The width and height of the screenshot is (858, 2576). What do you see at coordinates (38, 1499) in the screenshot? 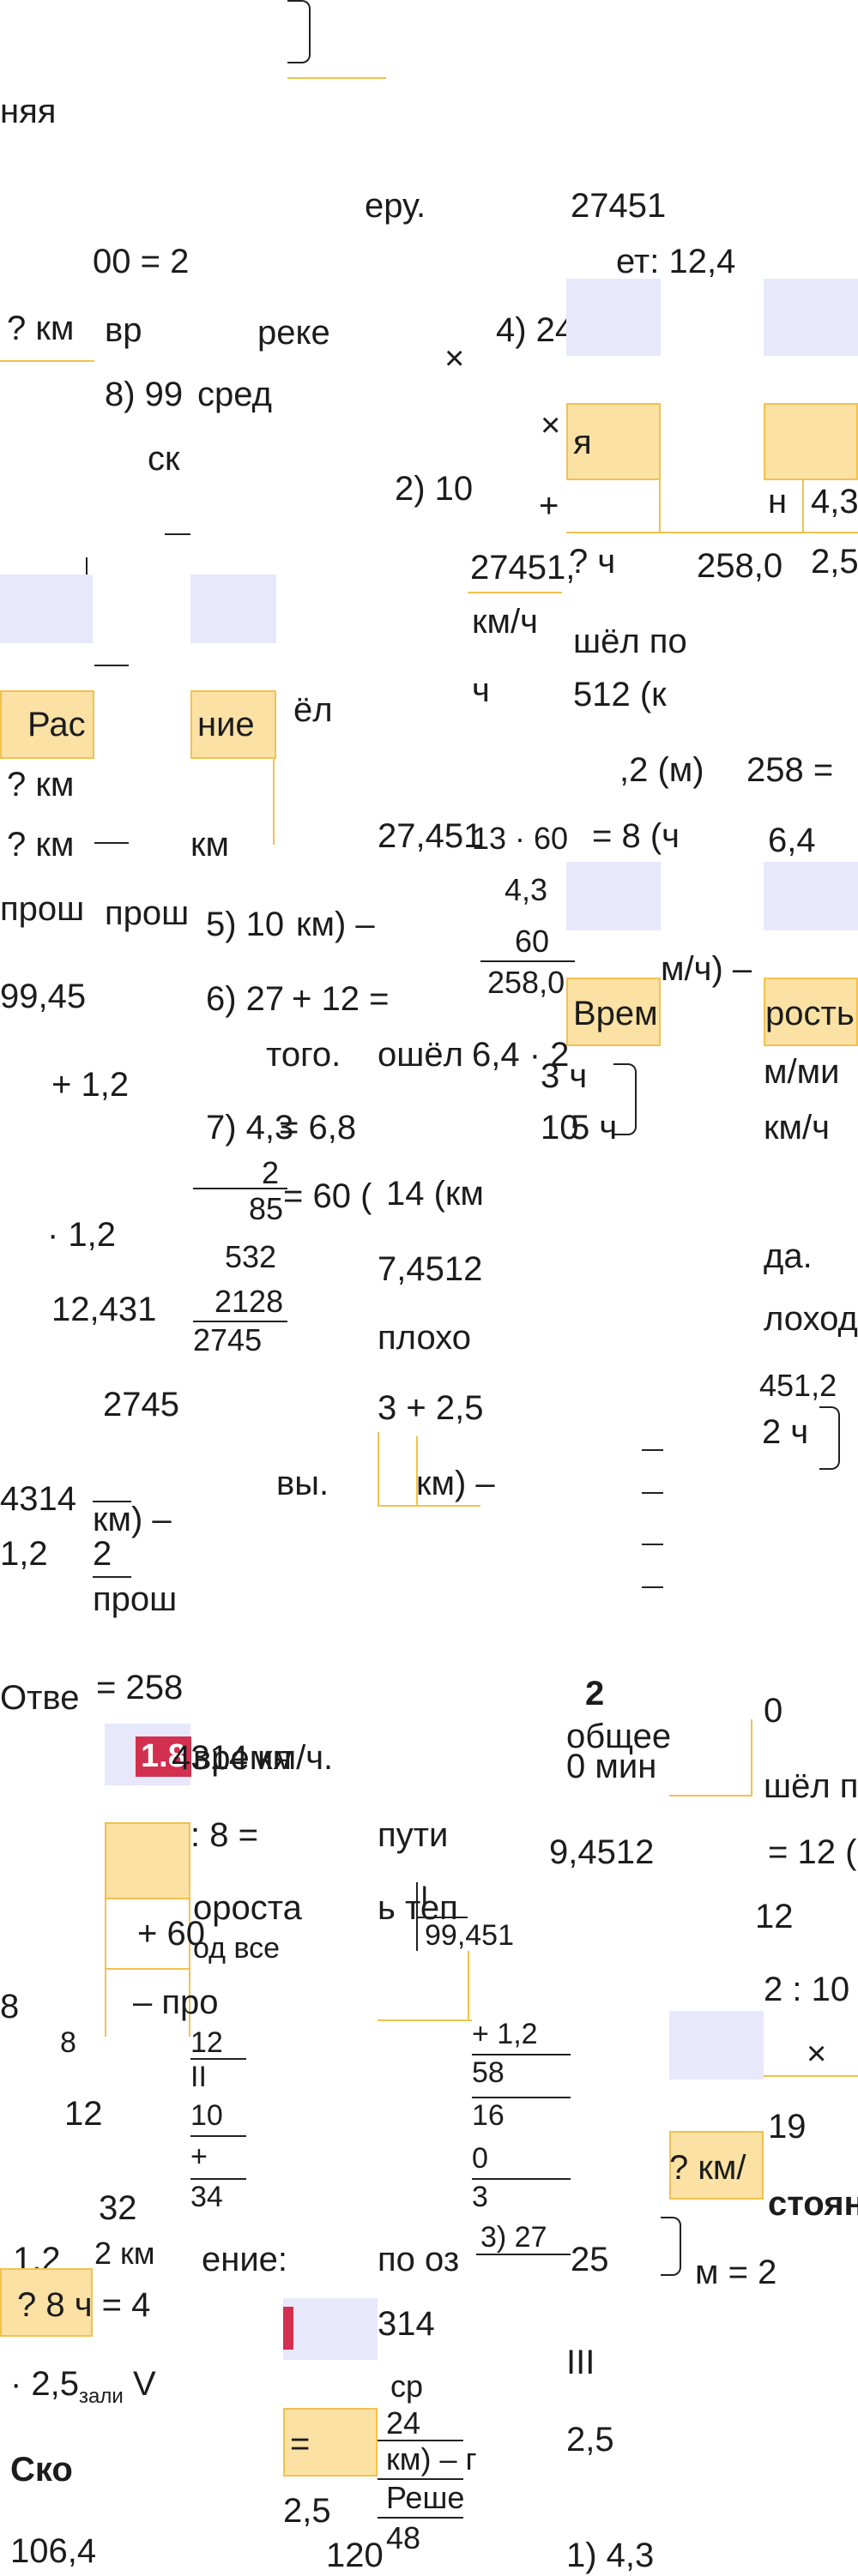
I see `text-fragment: 4314` at bounding box center [38, 1499].